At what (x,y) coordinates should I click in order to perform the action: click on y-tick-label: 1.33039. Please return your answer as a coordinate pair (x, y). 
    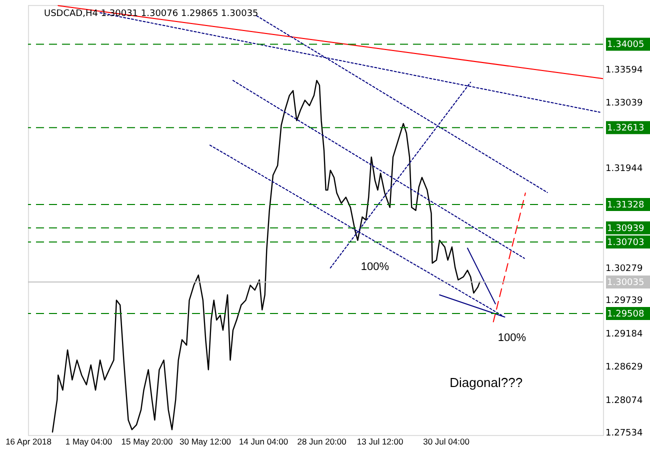
    Looking at the image, I should click on (624, 103).